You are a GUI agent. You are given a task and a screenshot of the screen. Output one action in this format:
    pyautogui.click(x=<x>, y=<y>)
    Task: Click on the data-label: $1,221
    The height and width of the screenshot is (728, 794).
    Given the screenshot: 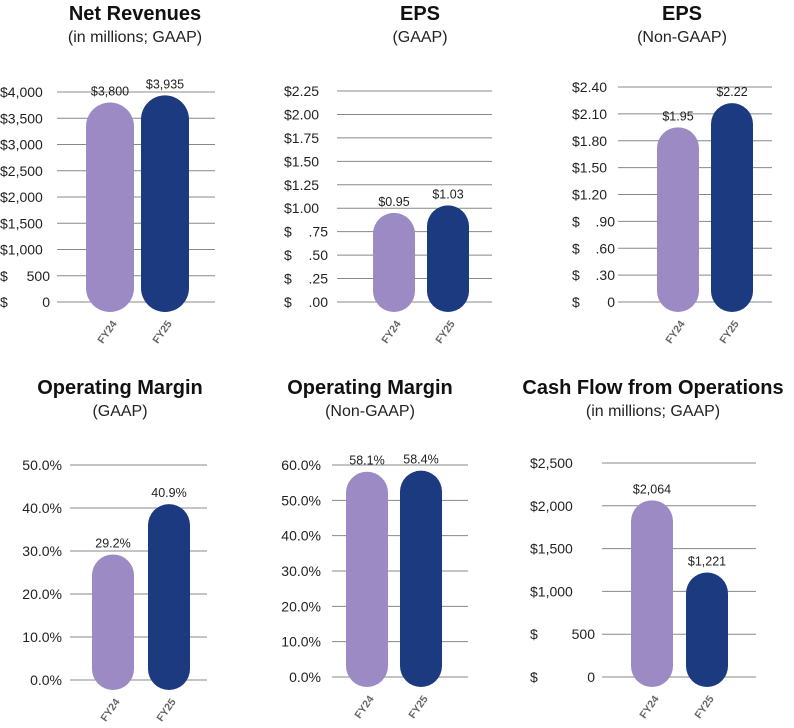 What is the action you would take?
    pyautogui.click(x=707, y=561)
    